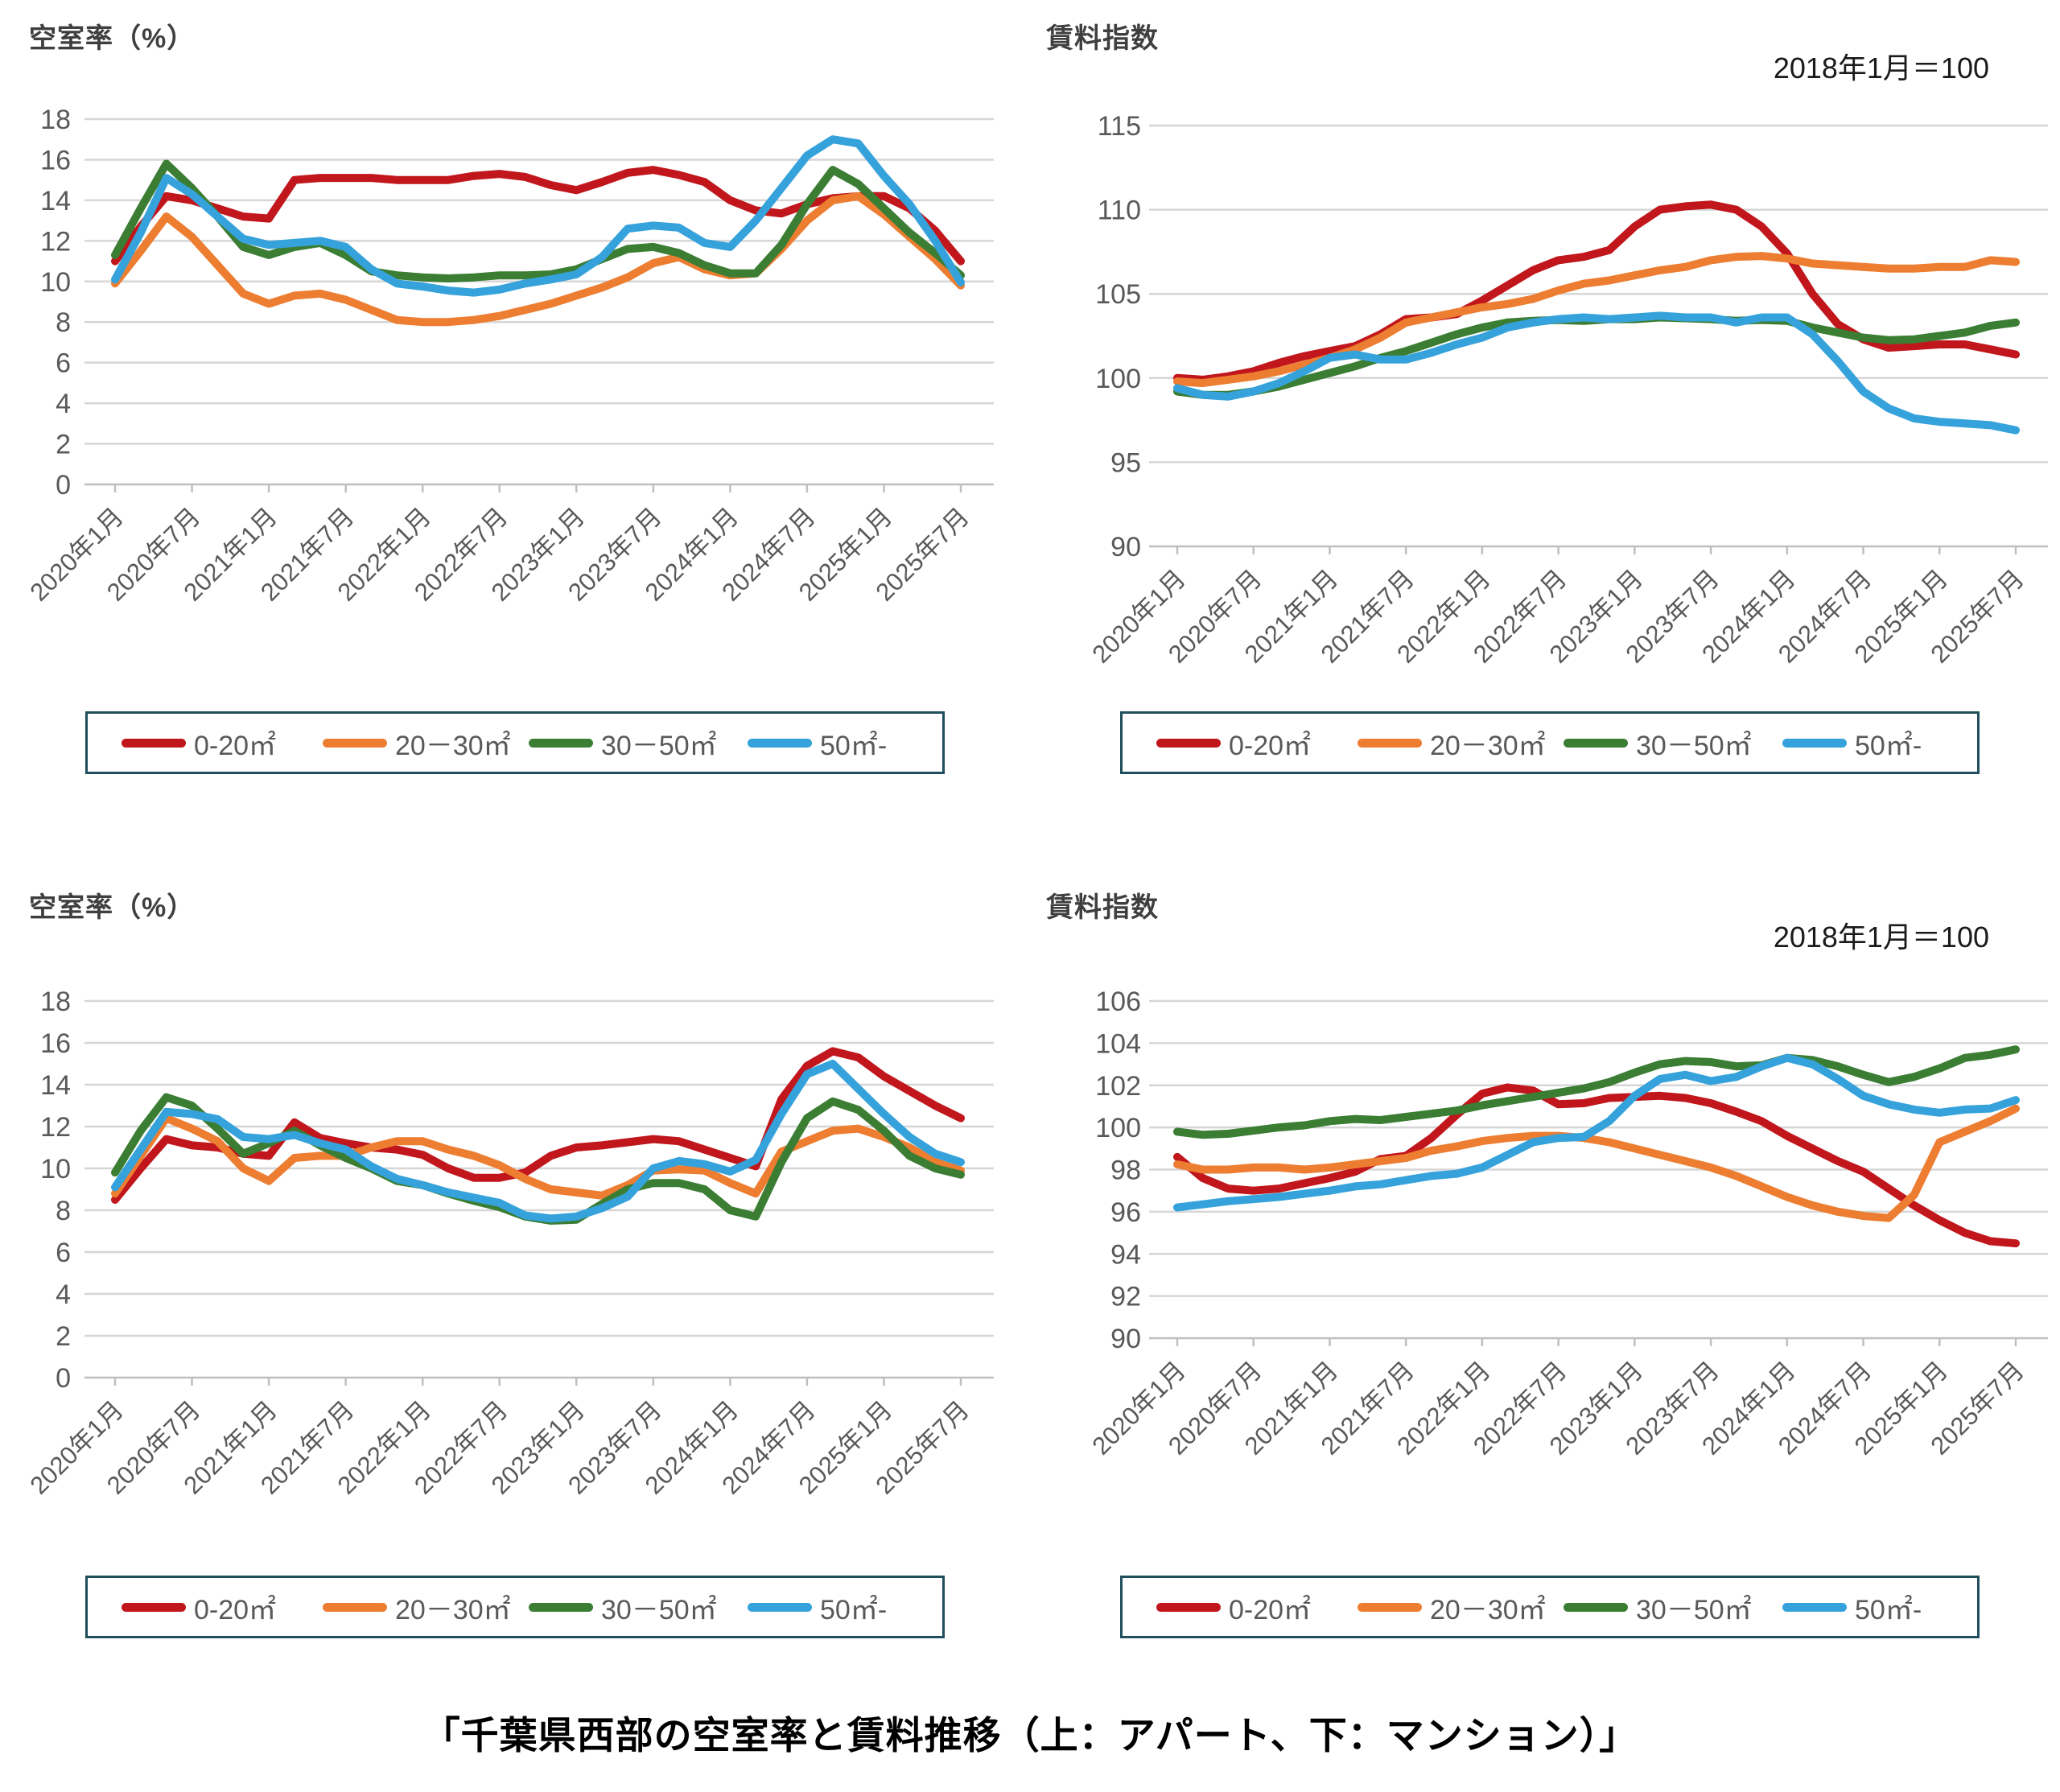 The image size is (2060, 1792). I want to click on y-tick-label: 115, so click(1119, 127).